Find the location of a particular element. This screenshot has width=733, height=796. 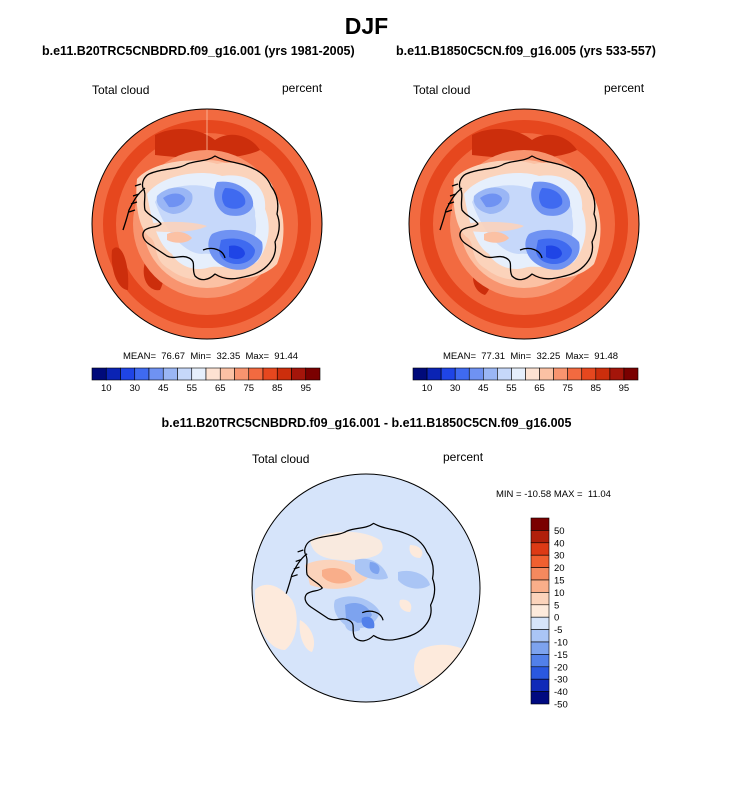

colorbar-diff-tick-label: -30 is located at coordinates (561, 680).